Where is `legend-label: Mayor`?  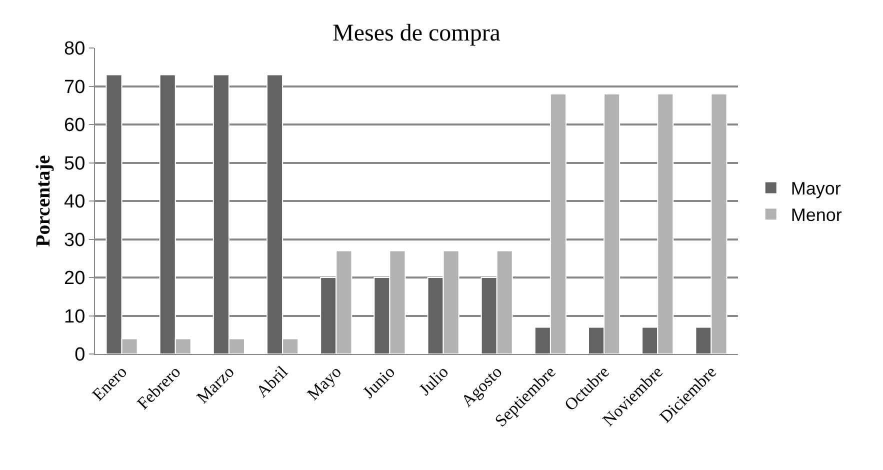
legend-label: Mayor is located at coordinates (815, 188).